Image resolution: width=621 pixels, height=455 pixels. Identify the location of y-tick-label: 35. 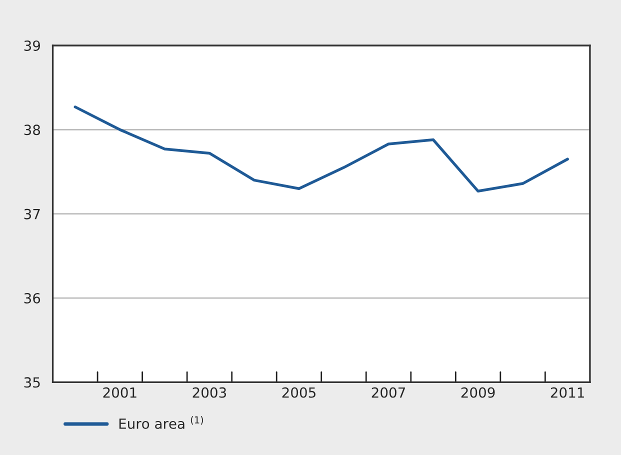
(32, 382).